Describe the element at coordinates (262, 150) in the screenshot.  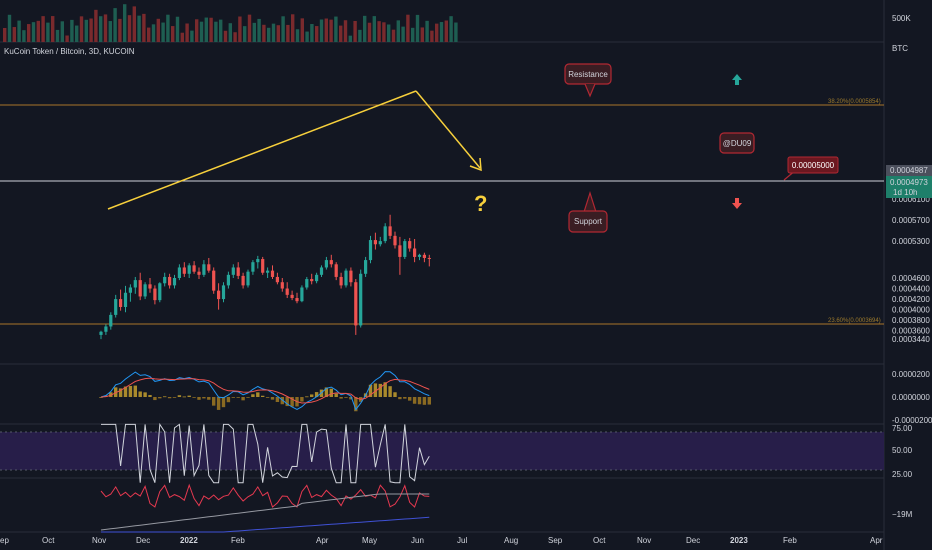
I see `rising-trendline` at that location.